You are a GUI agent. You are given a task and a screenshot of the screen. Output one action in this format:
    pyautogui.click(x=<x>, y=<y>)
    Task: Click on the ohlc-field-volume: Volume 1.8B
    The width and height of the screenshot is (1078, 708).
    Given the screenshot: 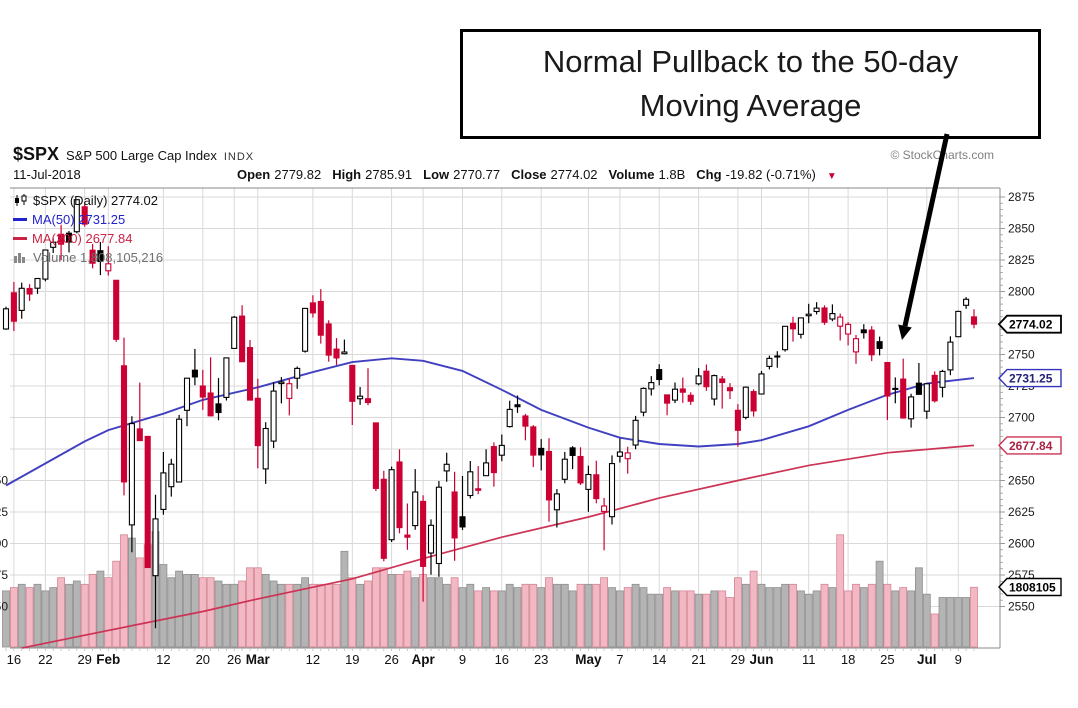 What is the action you would take?
    pyautogui.click(x=647, y=174)
    